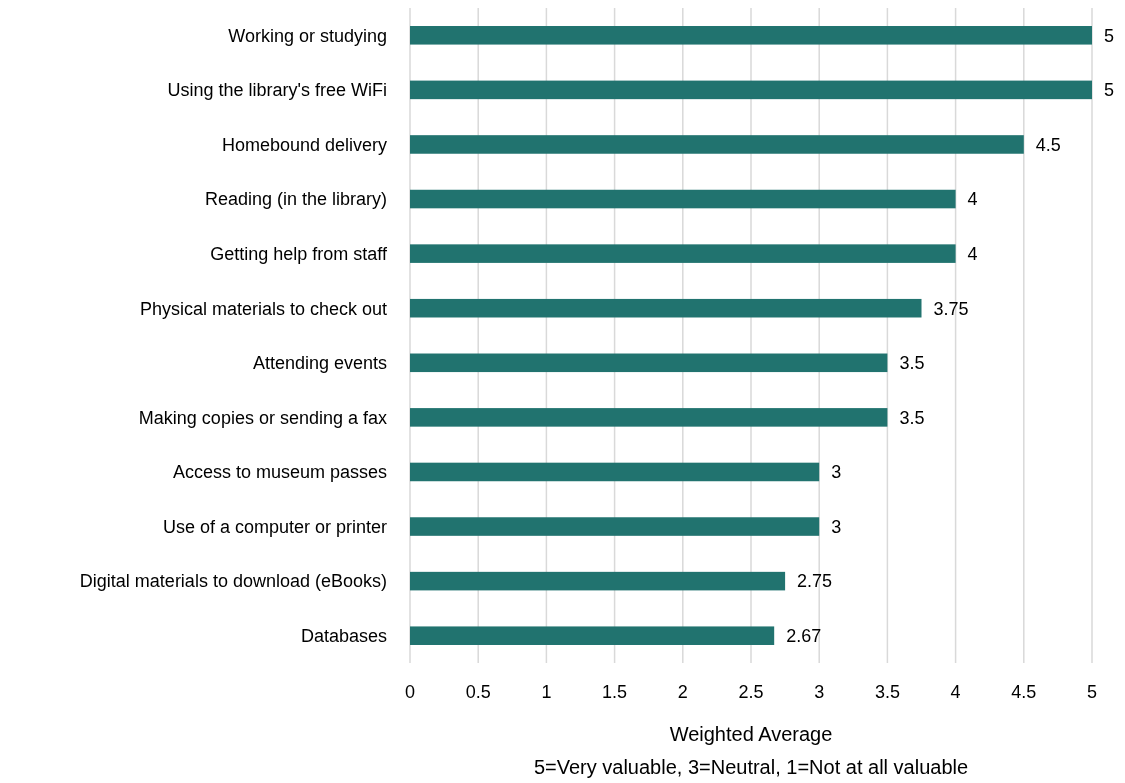  Describe the element at coordinates (1048, 144) in the screenshot. I see `data-label: 4.5` at that location.